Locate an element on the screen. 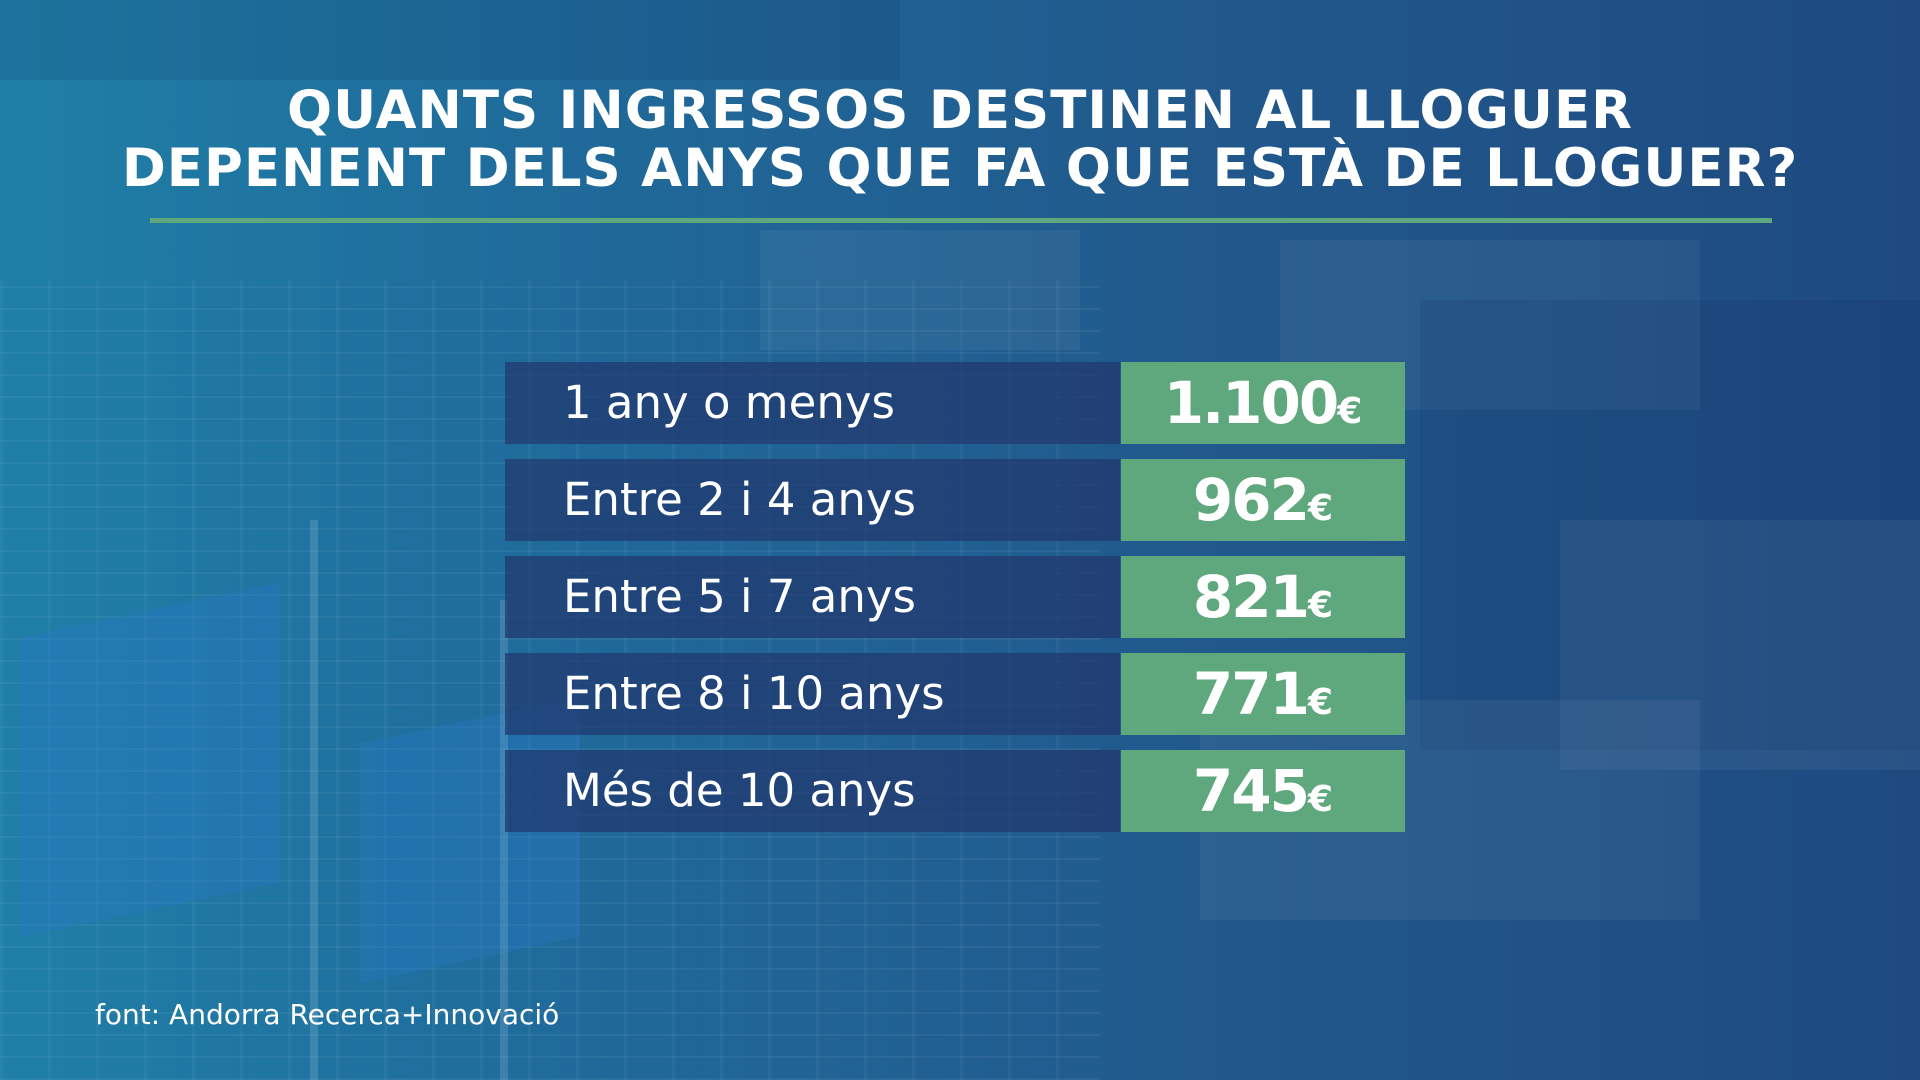  row-label-box: Entre 2 i 4 anys is located at coordinates (812, 500).